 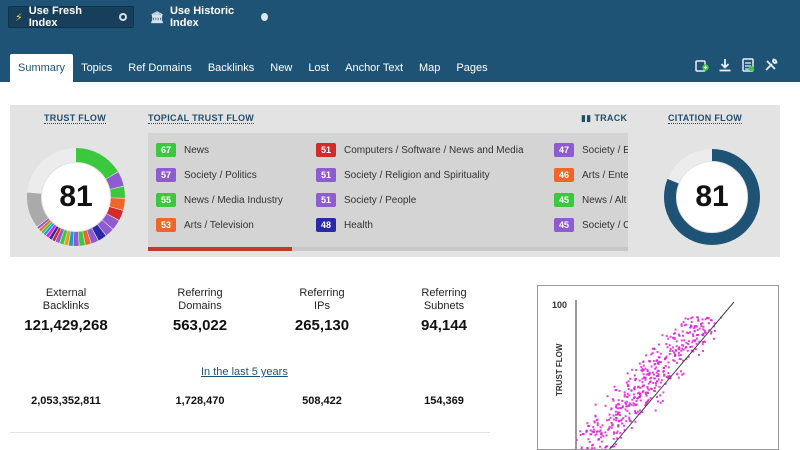 I want to click on tab-backlinks: Backlinks, so click(x=231, y=68).